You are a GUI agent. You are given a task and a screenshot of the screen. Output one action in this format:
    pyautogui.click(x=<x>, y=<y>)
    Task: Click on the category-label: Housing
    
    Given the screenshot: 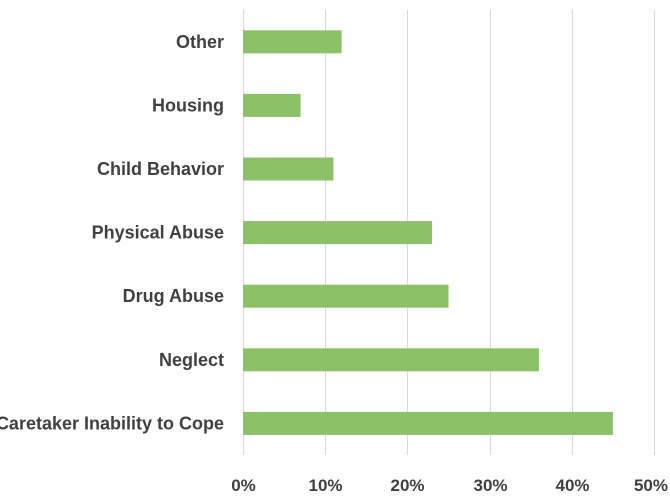 What is the action you would take?
    pyautogui.click(x=188, y=105)
    